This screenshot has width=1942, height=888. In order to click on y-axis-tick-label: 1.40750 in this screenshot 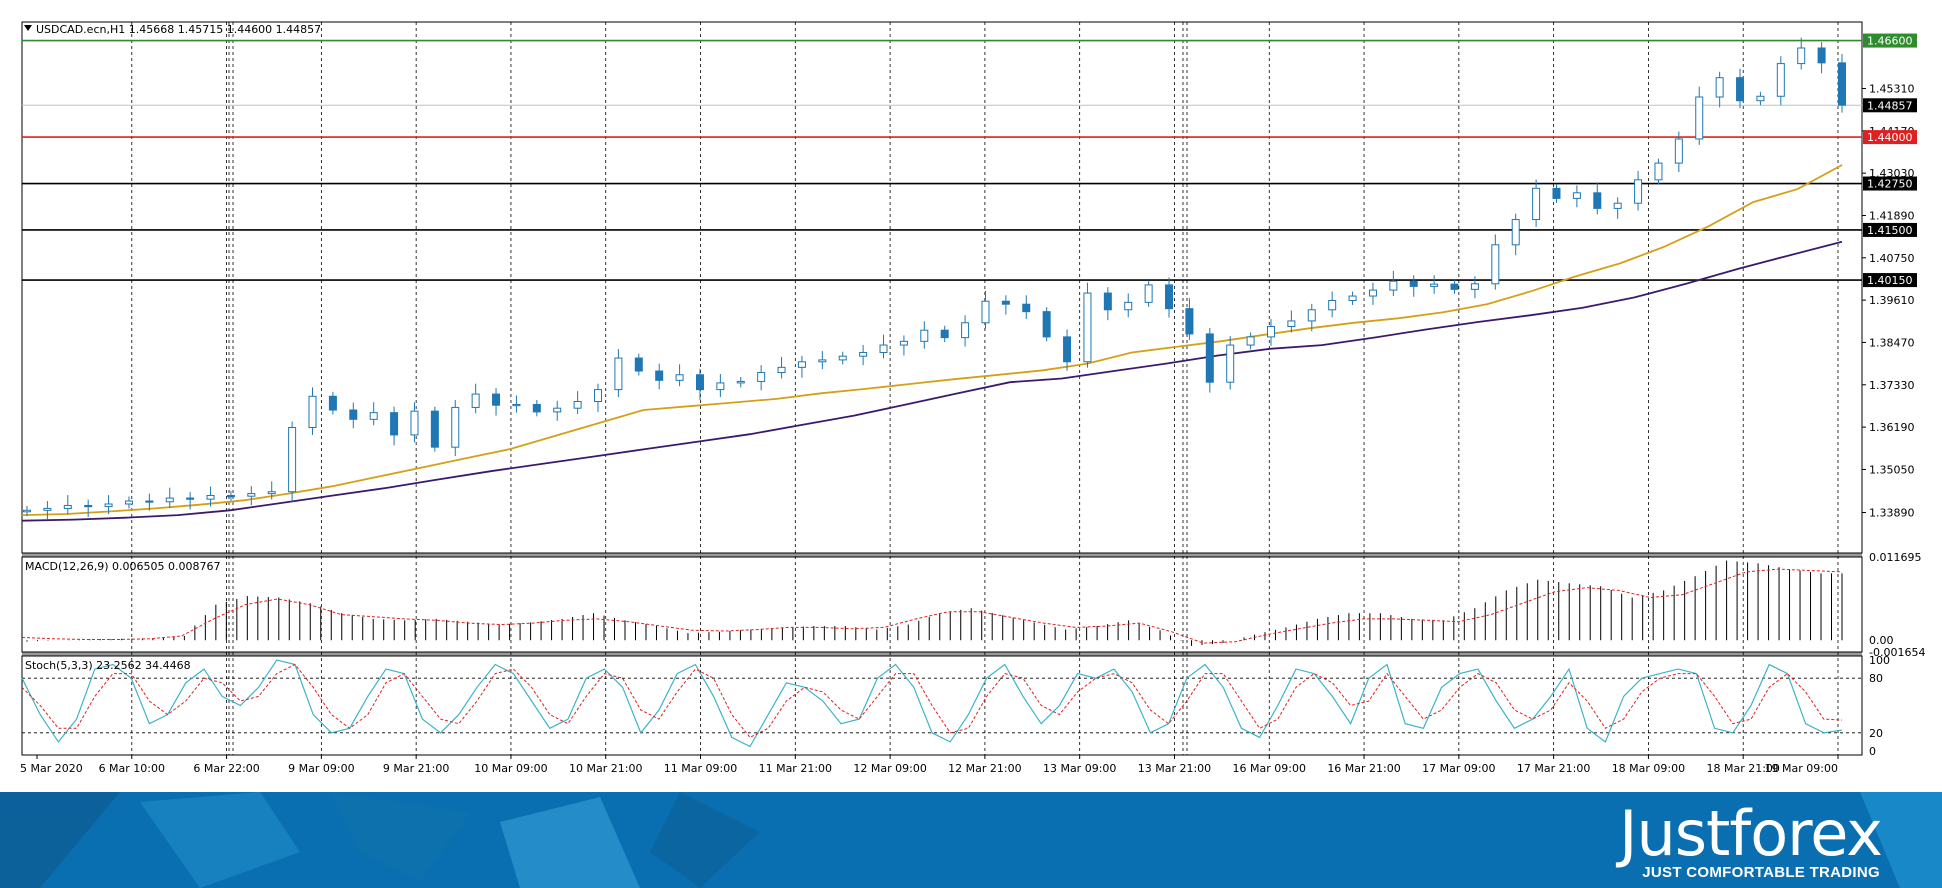, I will do `click(1892, 258)`.